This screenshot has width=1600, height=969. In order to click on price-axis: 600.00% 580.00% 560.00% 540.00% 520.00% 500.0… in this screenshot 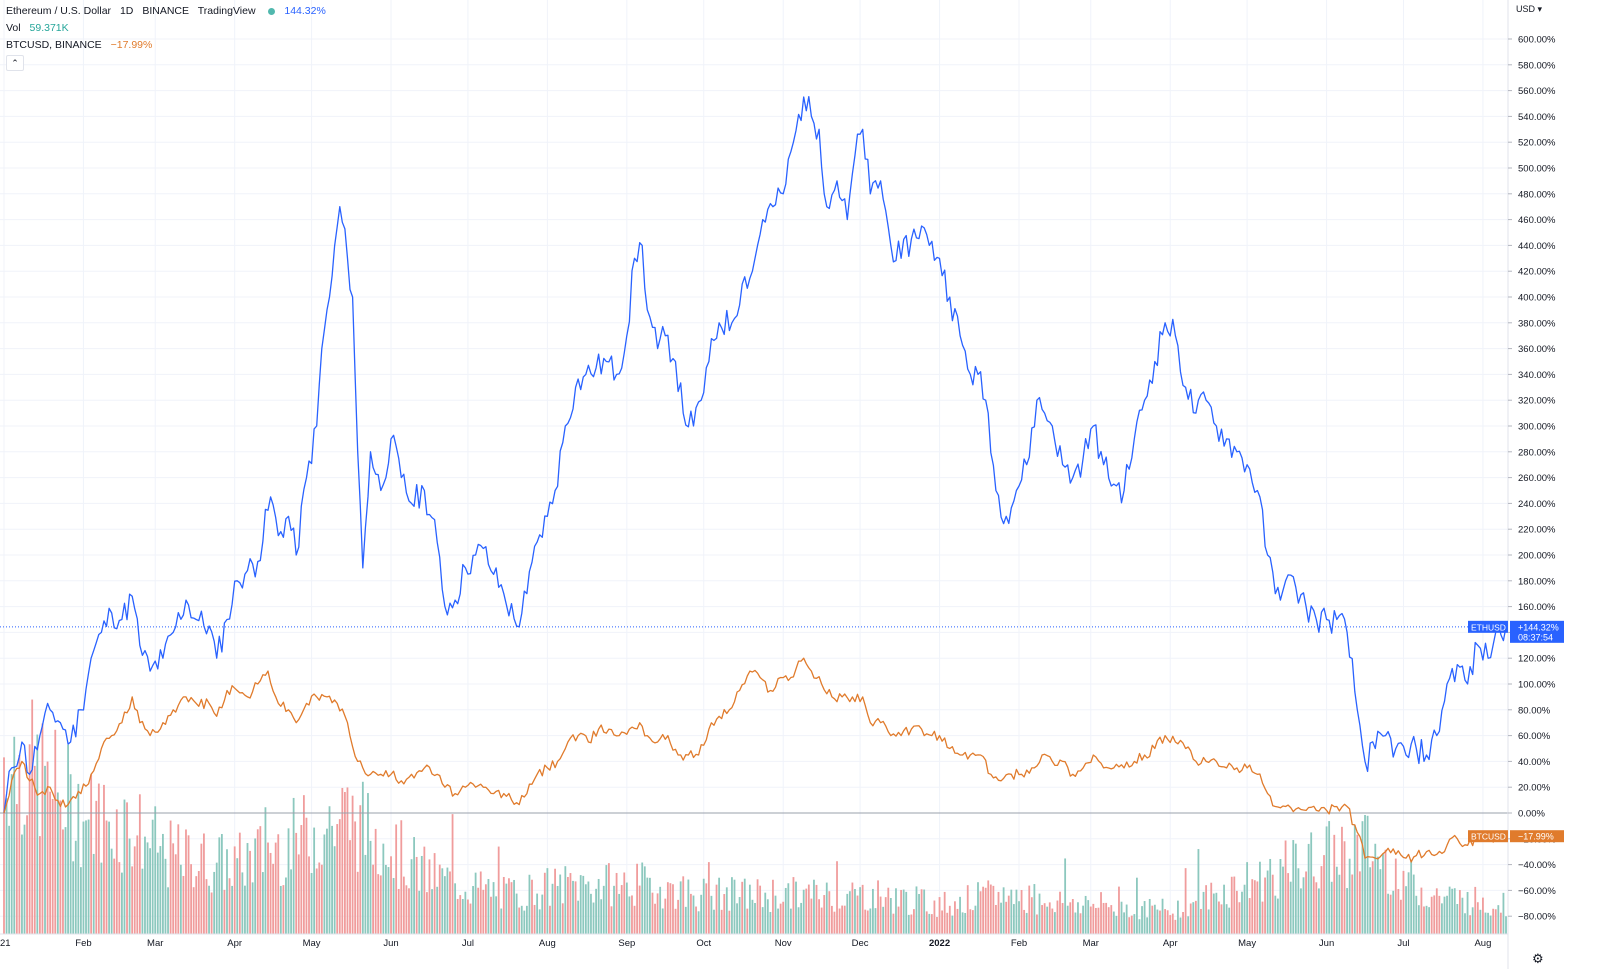, I will do `click(1532, 479)`.